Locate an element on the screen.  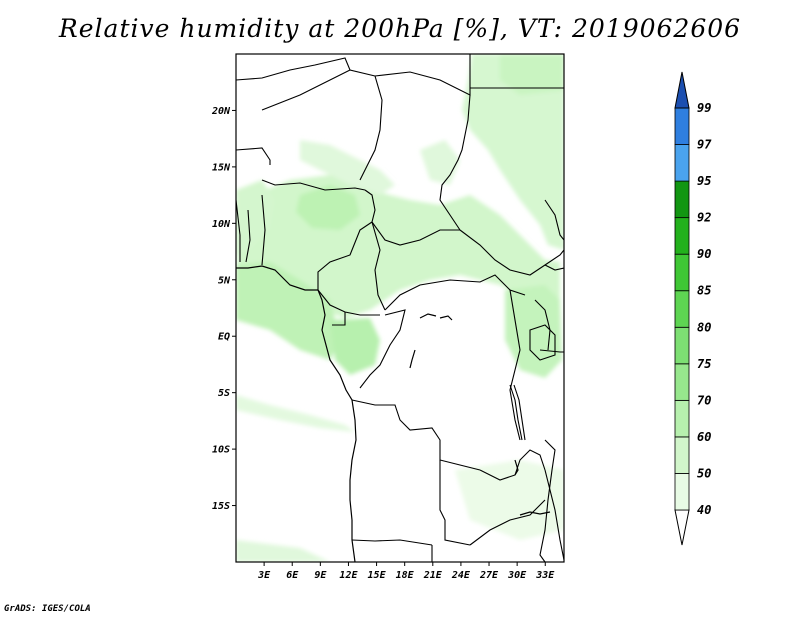
humidity-region-northwest is located at coordinates (255, 217).